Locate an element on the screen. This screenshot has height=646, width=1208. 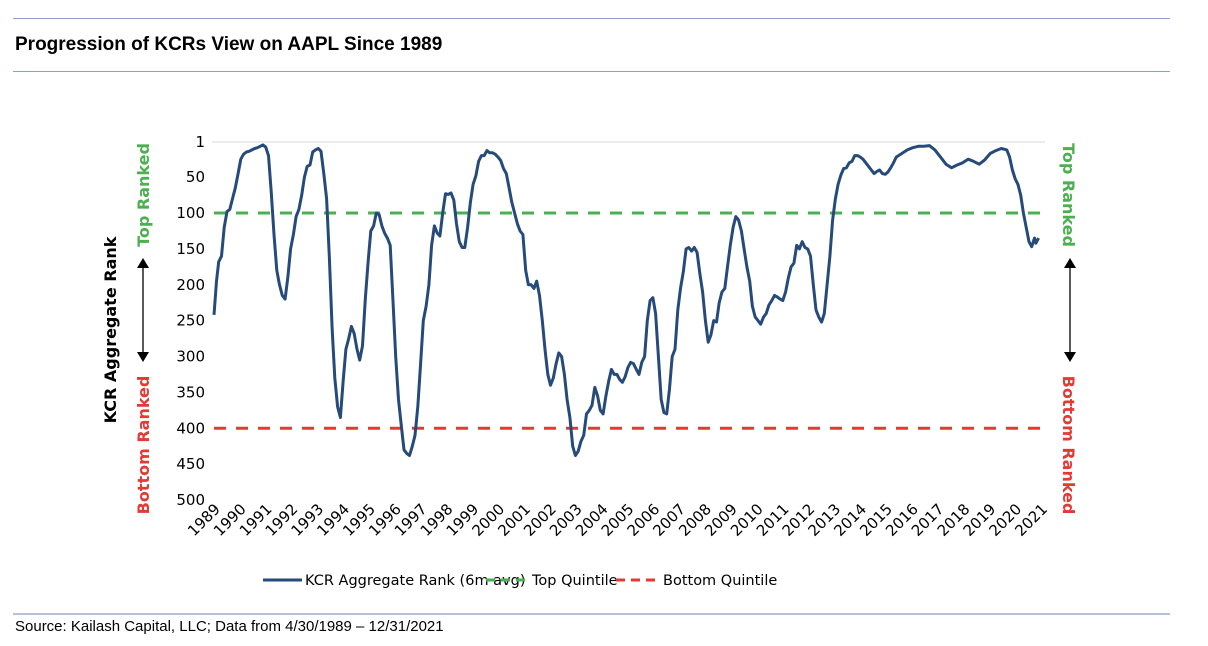
legend-label-bottom: Bottom Quintile is located at coordinates (720, 581).